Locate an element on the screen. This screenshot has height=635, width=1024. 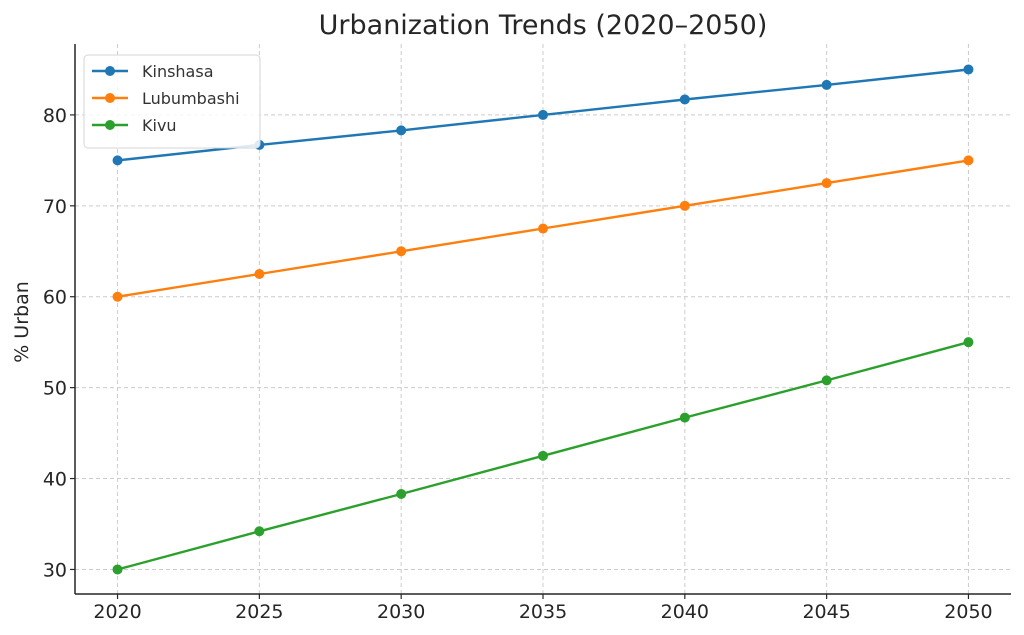
x-tick-label: 2020 is located at coordinates (117, 612).